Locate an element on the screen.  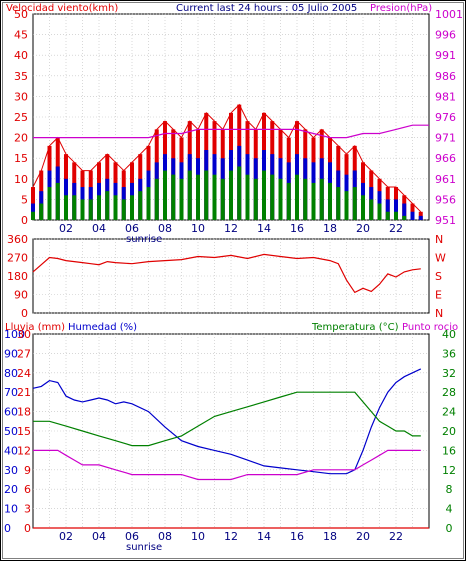
rain-tick-label: 21 is located at coordinates (24, 392).